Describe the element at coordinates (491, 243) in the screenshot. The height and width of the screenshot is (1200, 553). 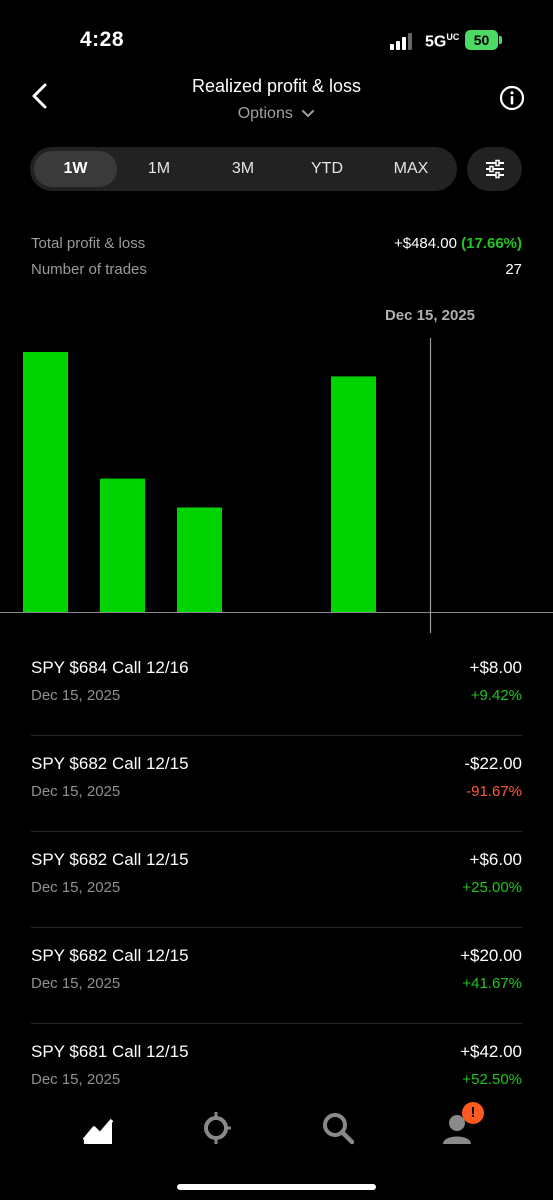
I see `total-pl-percent: (17.66%)` at that location.